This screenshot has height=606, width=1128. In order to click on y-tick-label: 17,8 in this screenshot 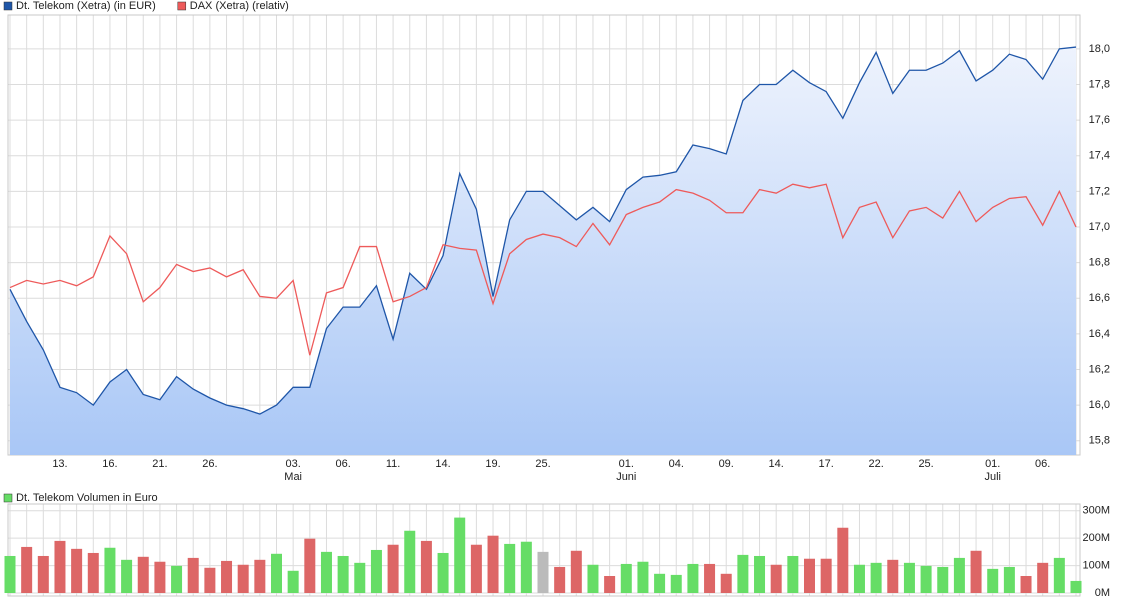, I will do `click(1099, 84)`.